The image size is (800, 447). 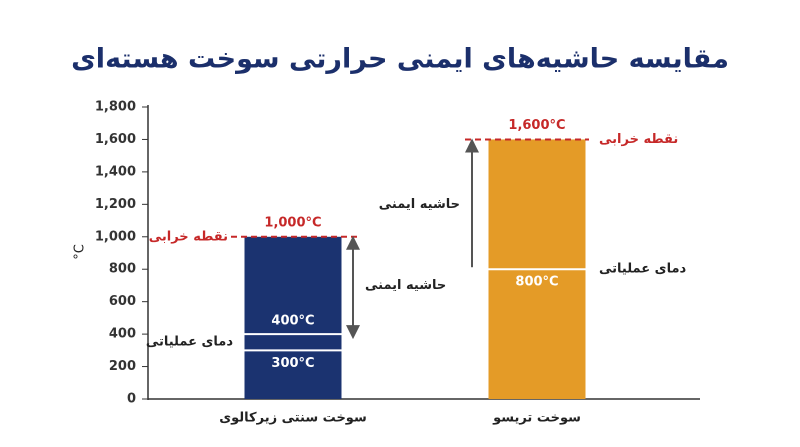 What do you see at coordinates (122, 334) in the screenshot?
I see `y-tick-label: 400` at bounding box center [122, 334].